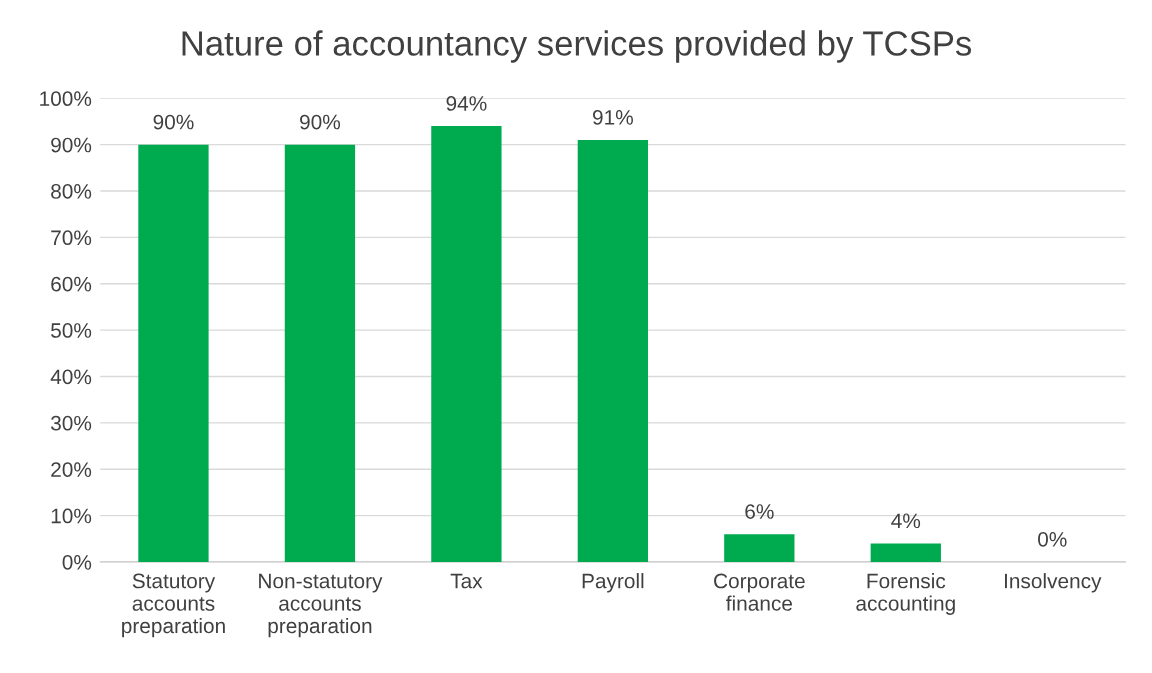  I want to click on x-tick-label: Statutory accounts preparation, so click(173, 605).